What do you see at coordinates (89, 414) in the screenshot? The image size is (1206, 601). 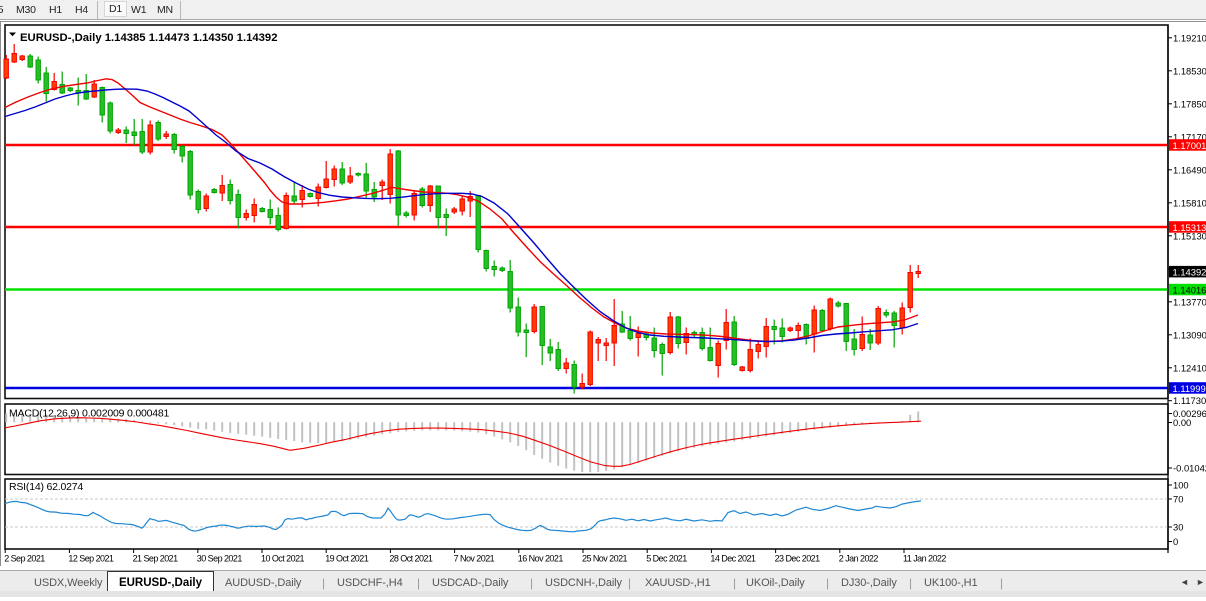 I see `svg-text:MACD(12,26,9) 0.002009 0.00048: MACD(12,26,9) 0.002009 0.000481` at bounding box center [89, 414].